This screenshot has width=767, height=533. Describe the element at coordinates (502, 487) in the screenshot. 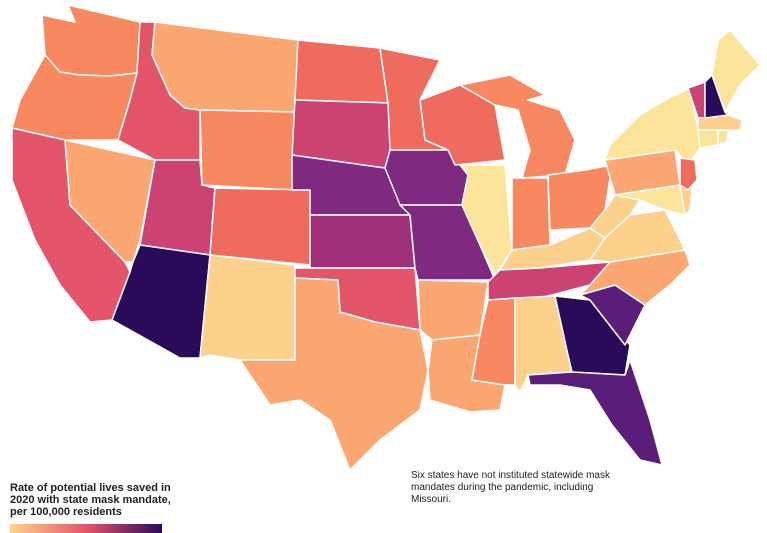

I see `footnote-line: mandates during the pandemic, including` at that location.